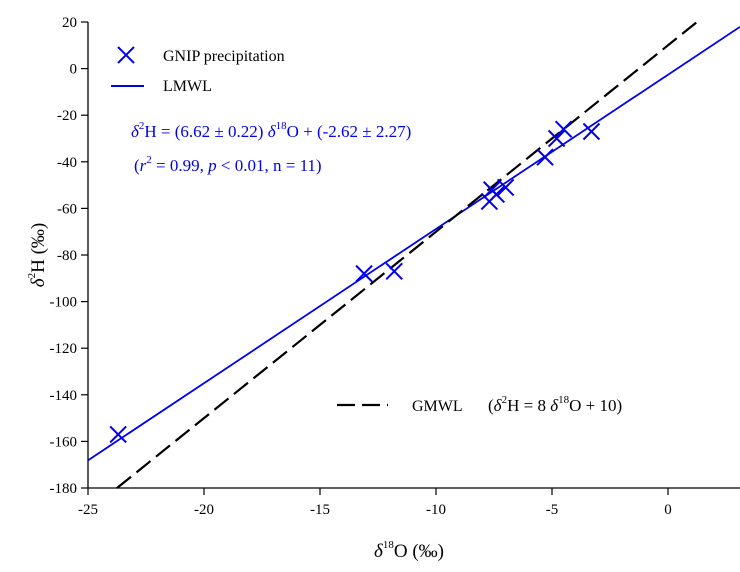 Image resolution: width=740 pixels, height=572 pixels. Describe the element at coordinates (64, 349) in the screenshot. I see `y-tick-label: -120` at that location.